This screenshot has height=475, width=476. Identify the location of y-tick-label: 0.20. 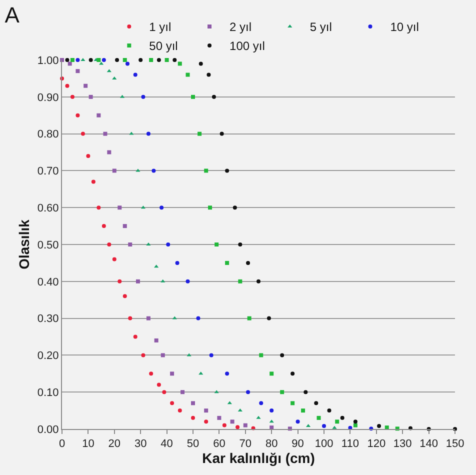
(48, 356).